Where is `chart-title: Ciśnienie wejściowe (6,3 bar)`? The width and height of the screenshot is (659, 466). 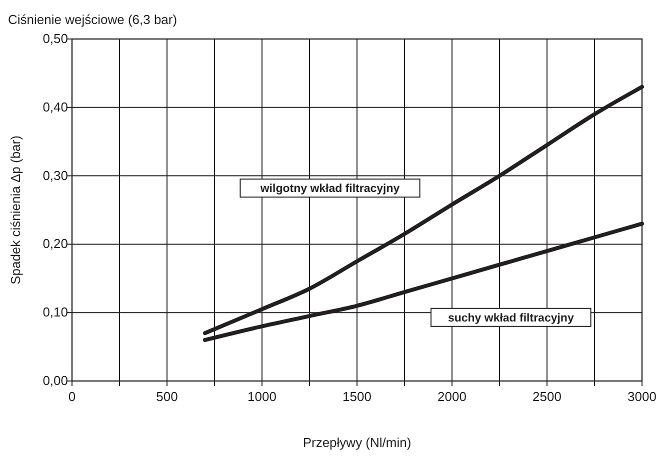 chart-title: Ciśnienie wejściowe (6,3 bar) is located at coordinates (93, 19).